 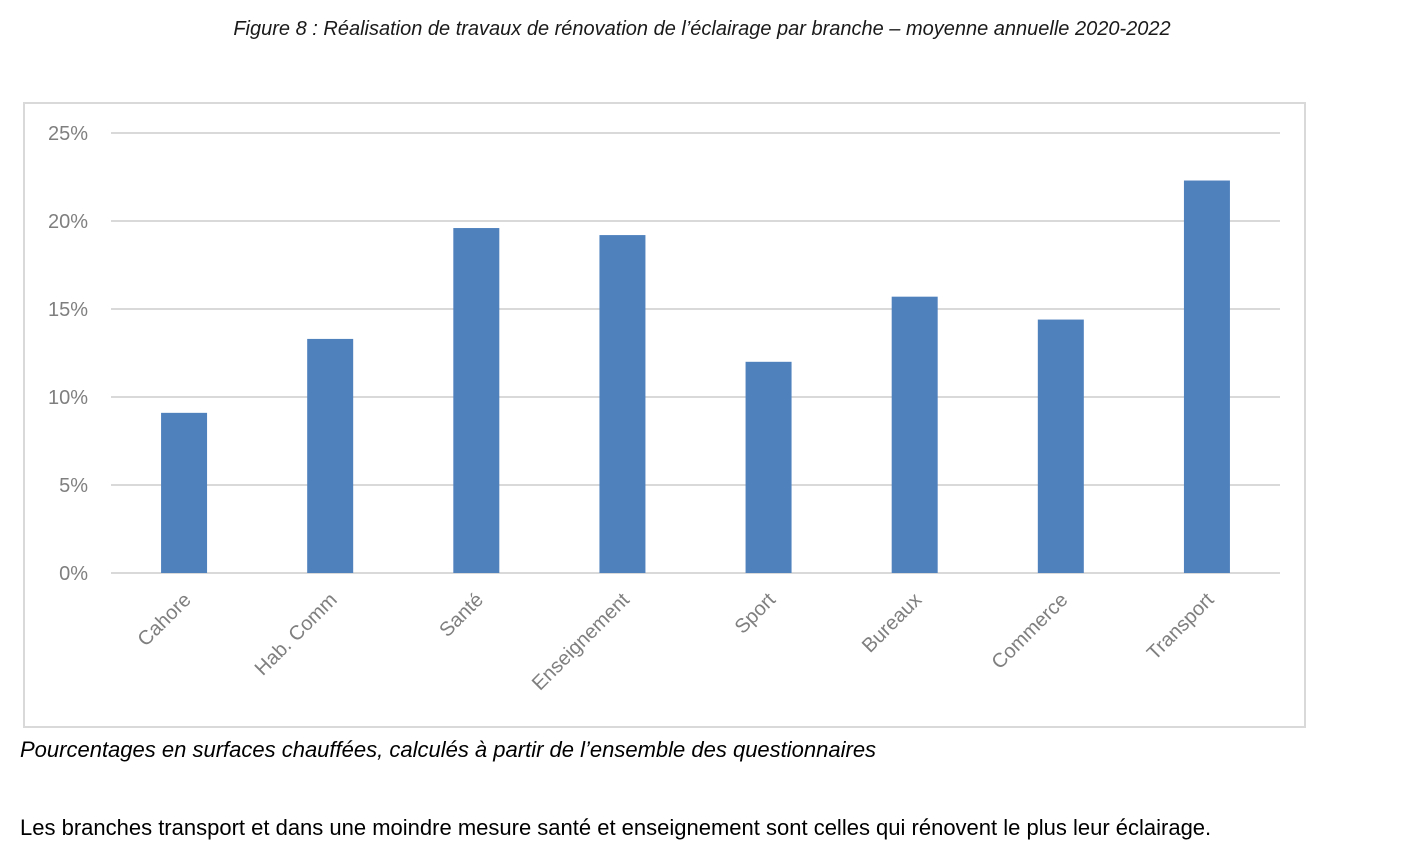 What do you see at coordinates (73, 574) in the screenshot?
I see `y-tick-label: 0%` at bounding box center [73, 574].